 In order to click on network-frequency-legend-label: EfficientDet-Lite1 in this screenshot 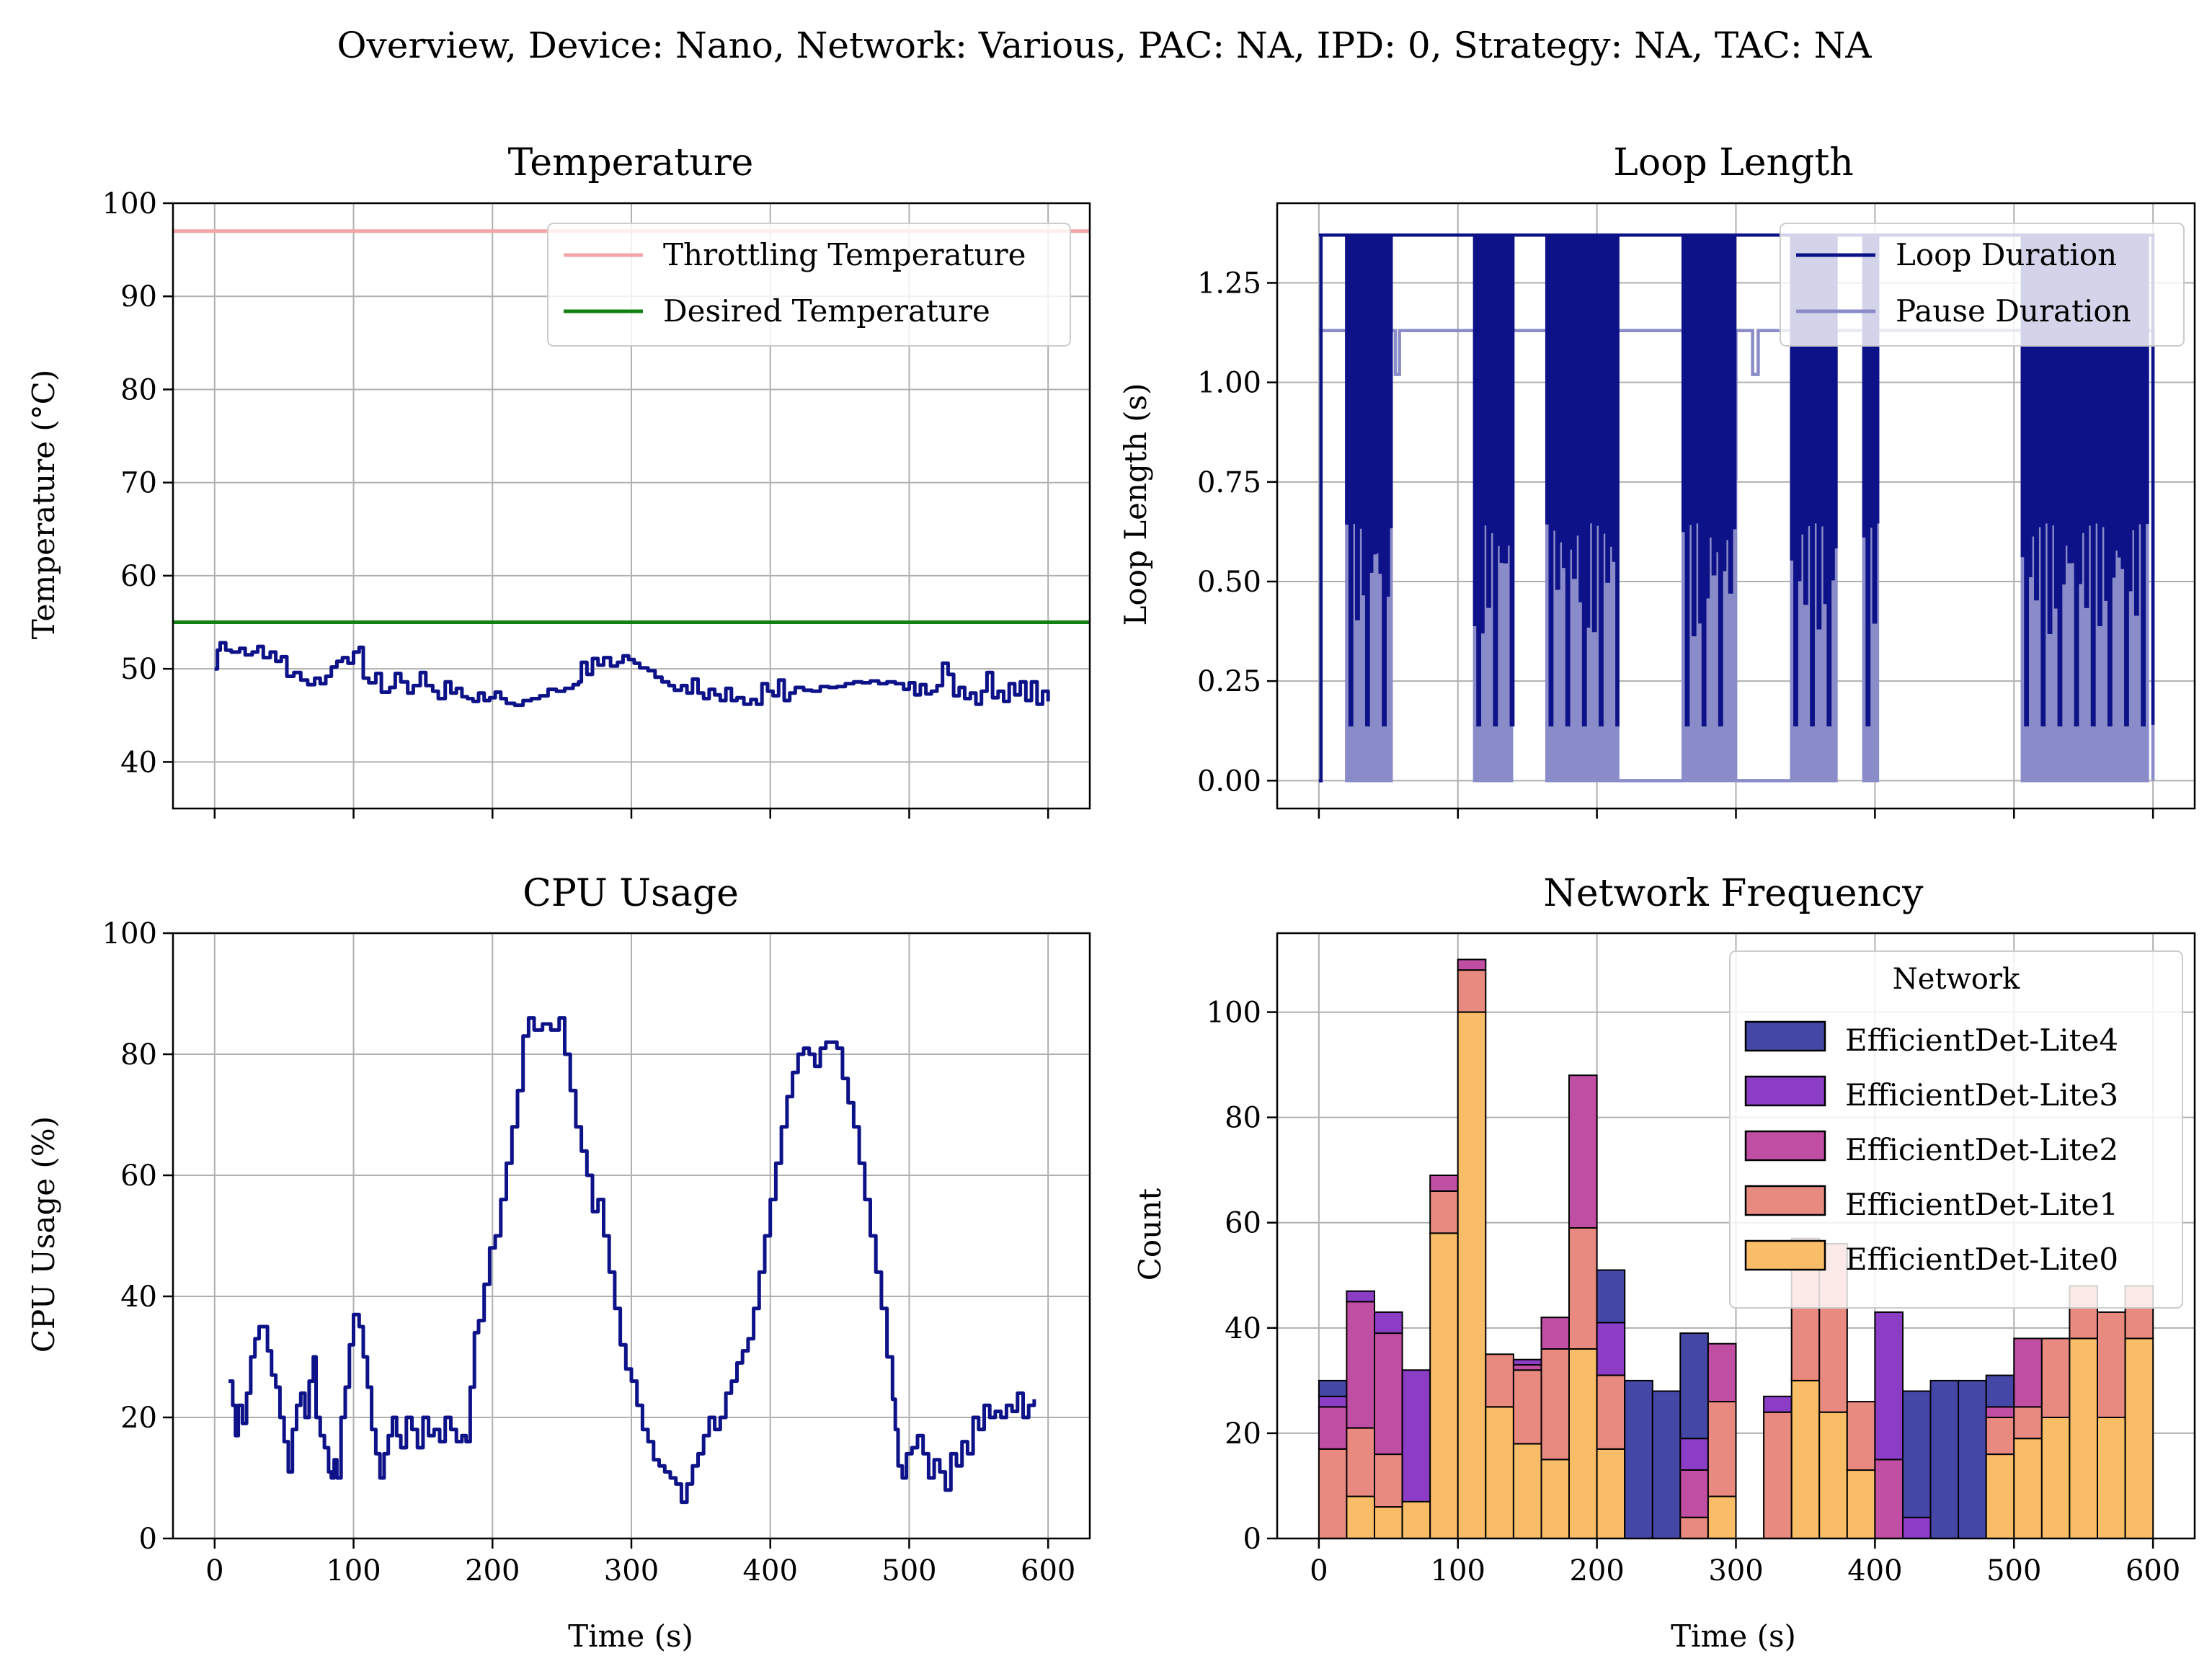, I will do `click(1981, 1204)`.